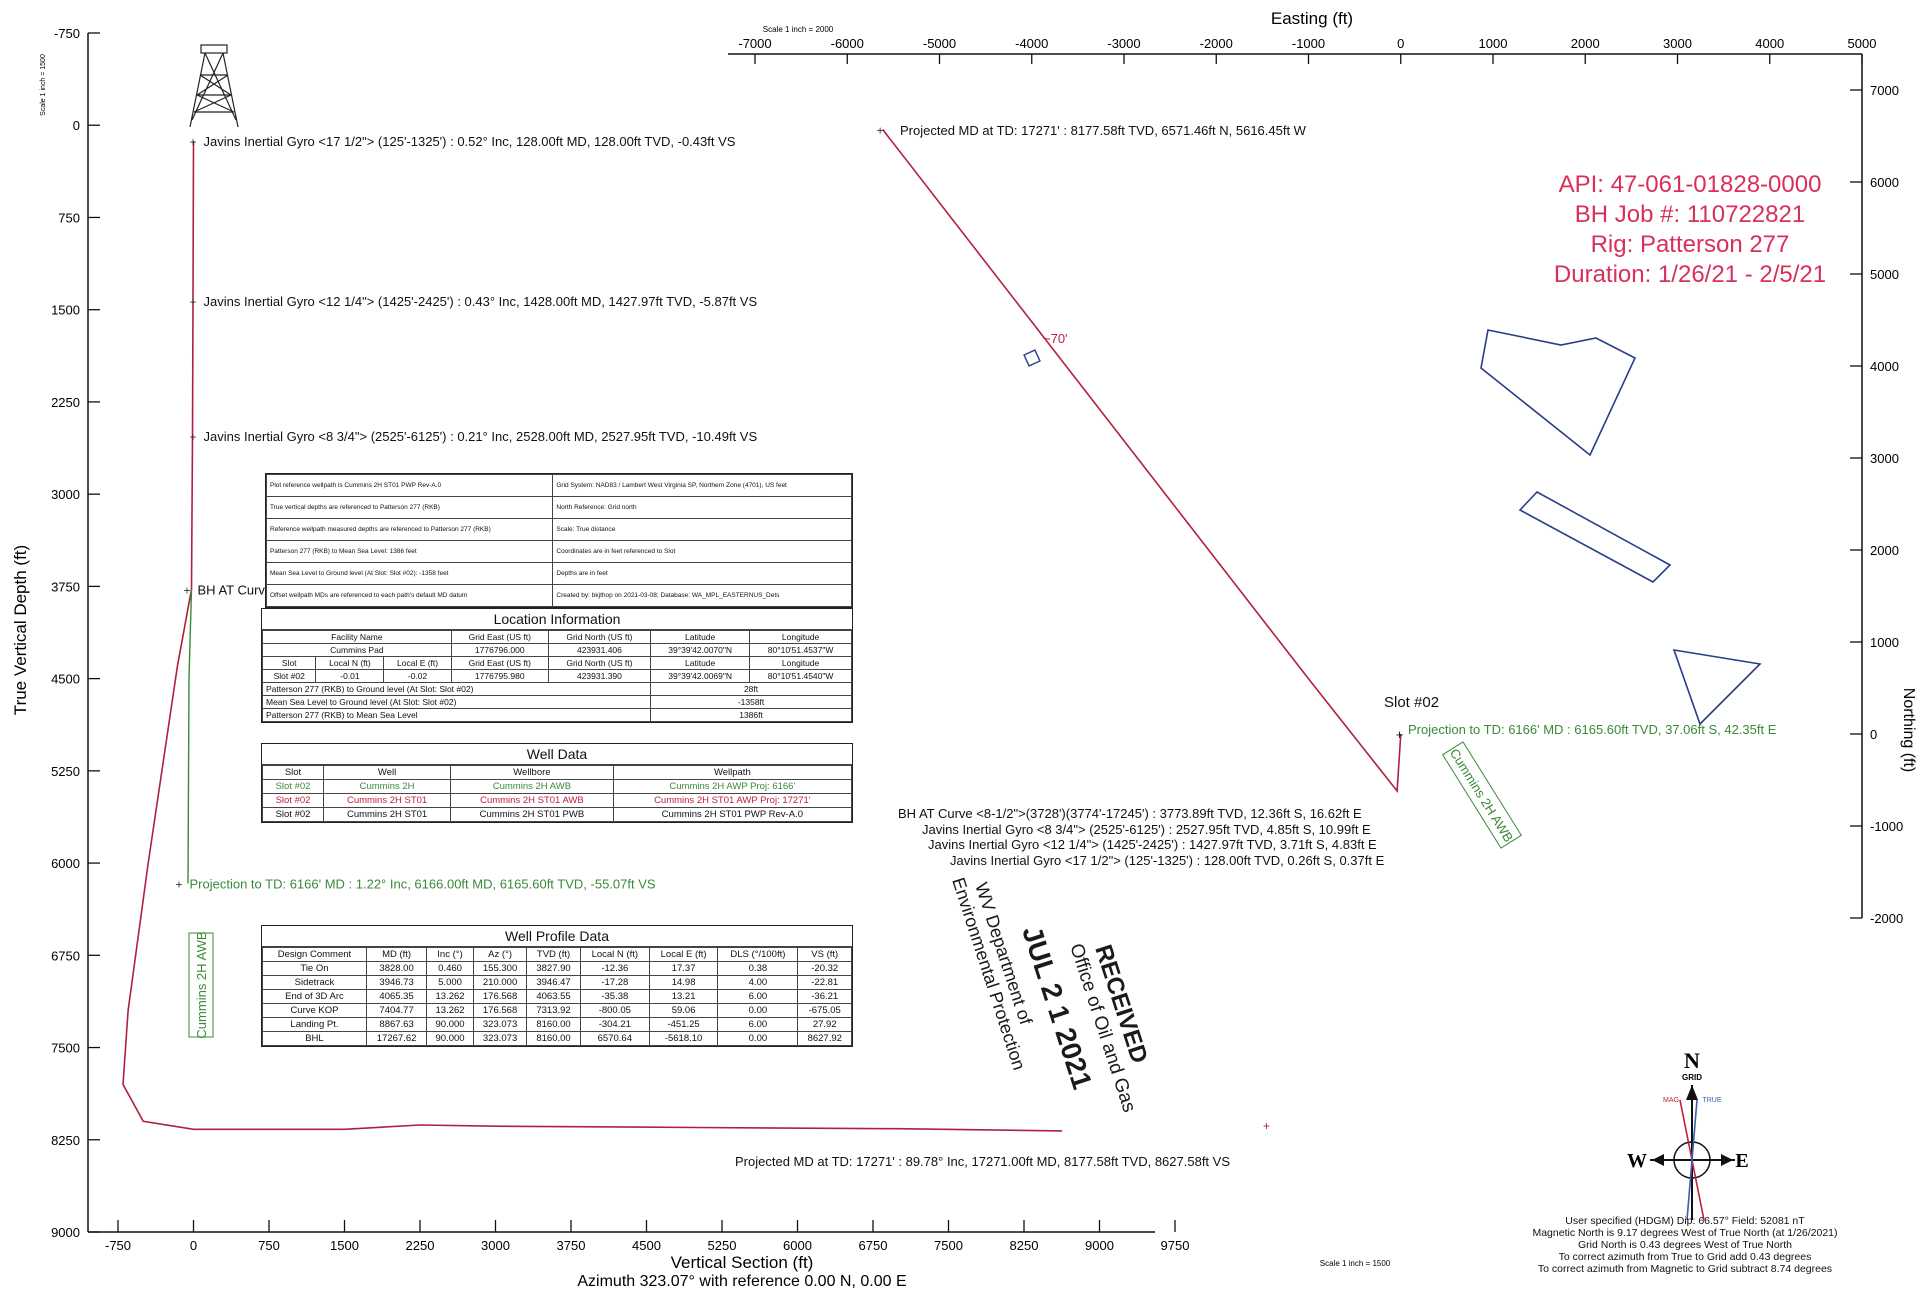 This screenshot has height=1290, width=1918. Describe the element at coordinates (396, 1010) in the screenshot. I see `table-cell: 7404.77` at that location.